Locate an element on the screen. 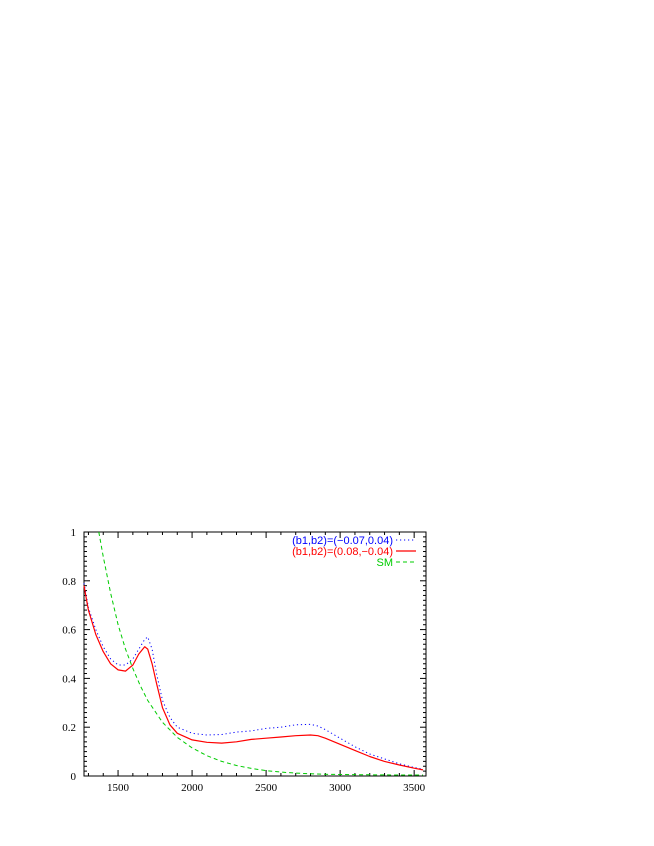 Image resolution: width=654 pixels, height=846 pixels. x-tick-label: 3500 is located at coordinates (414, 788).